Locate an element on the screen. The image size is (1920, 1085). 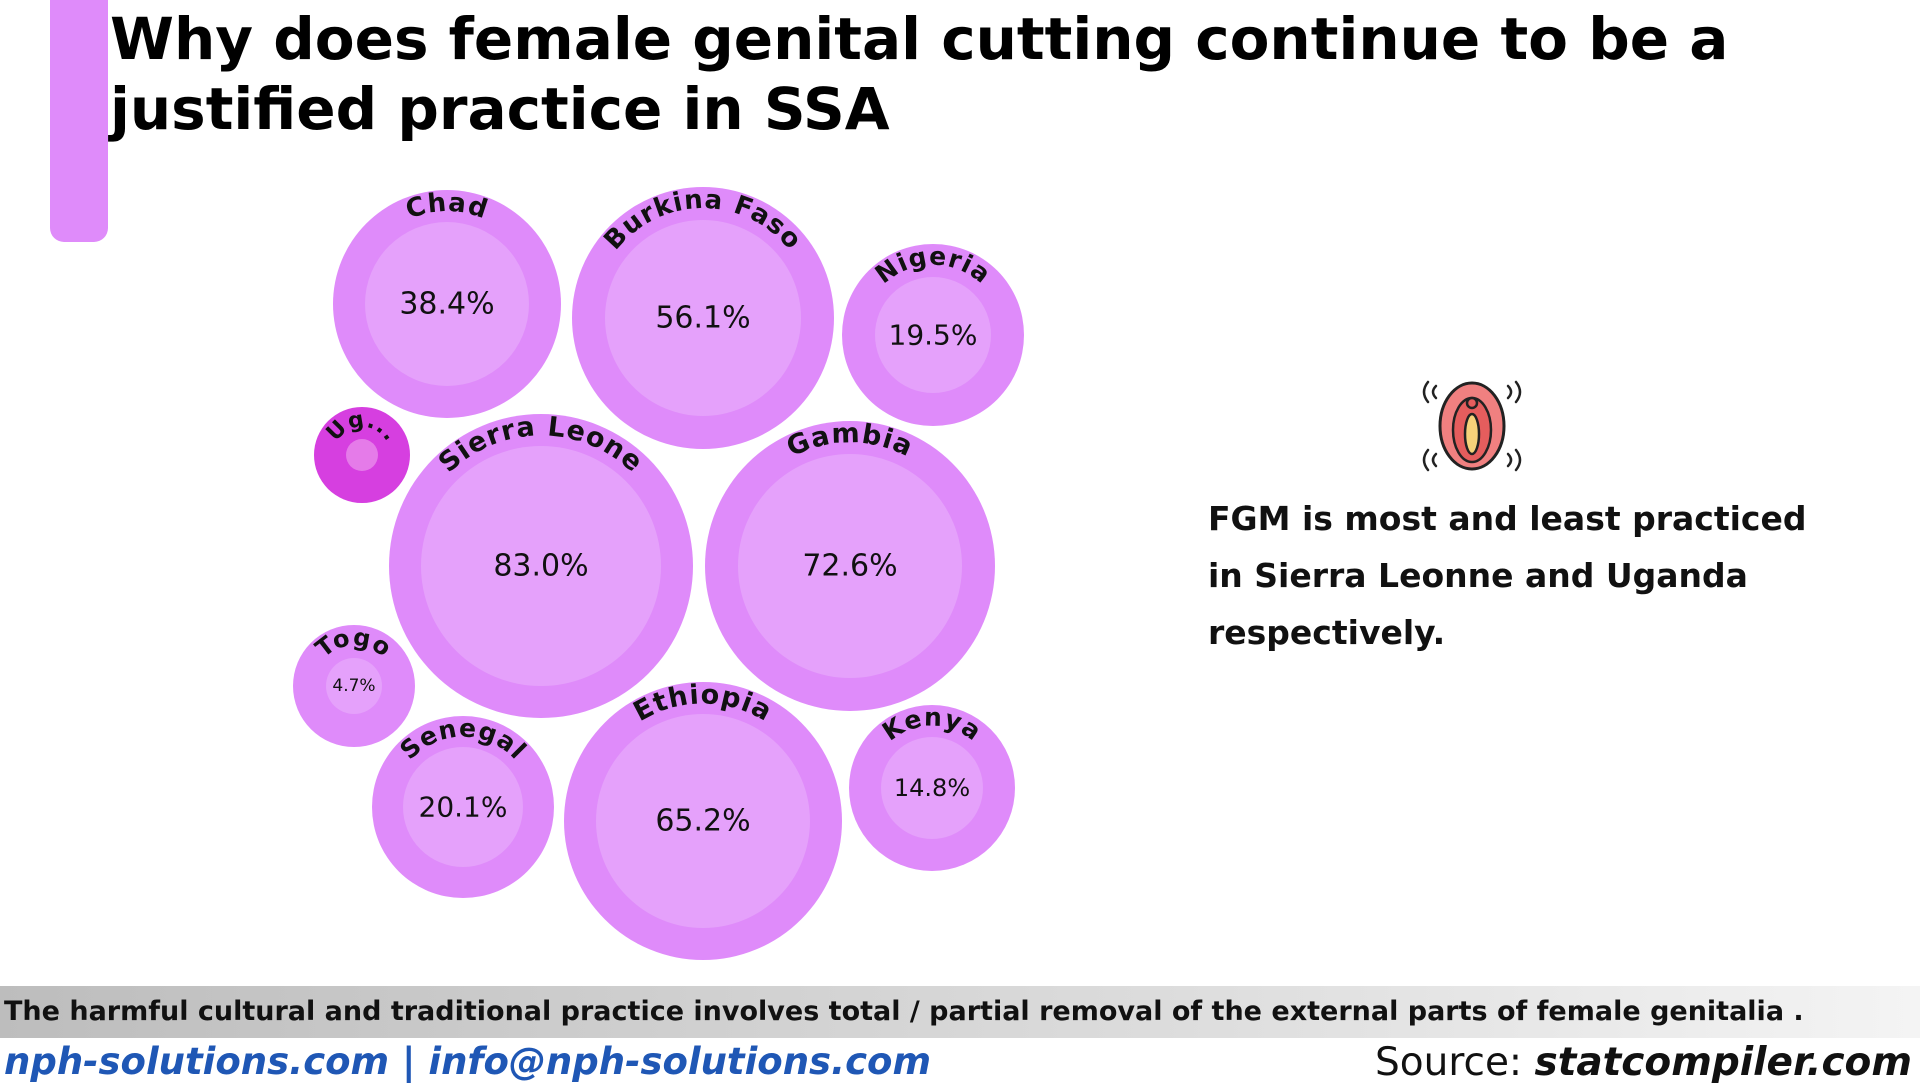
bubble-value-chad: 38.4% is located at coordinates (446, 304).